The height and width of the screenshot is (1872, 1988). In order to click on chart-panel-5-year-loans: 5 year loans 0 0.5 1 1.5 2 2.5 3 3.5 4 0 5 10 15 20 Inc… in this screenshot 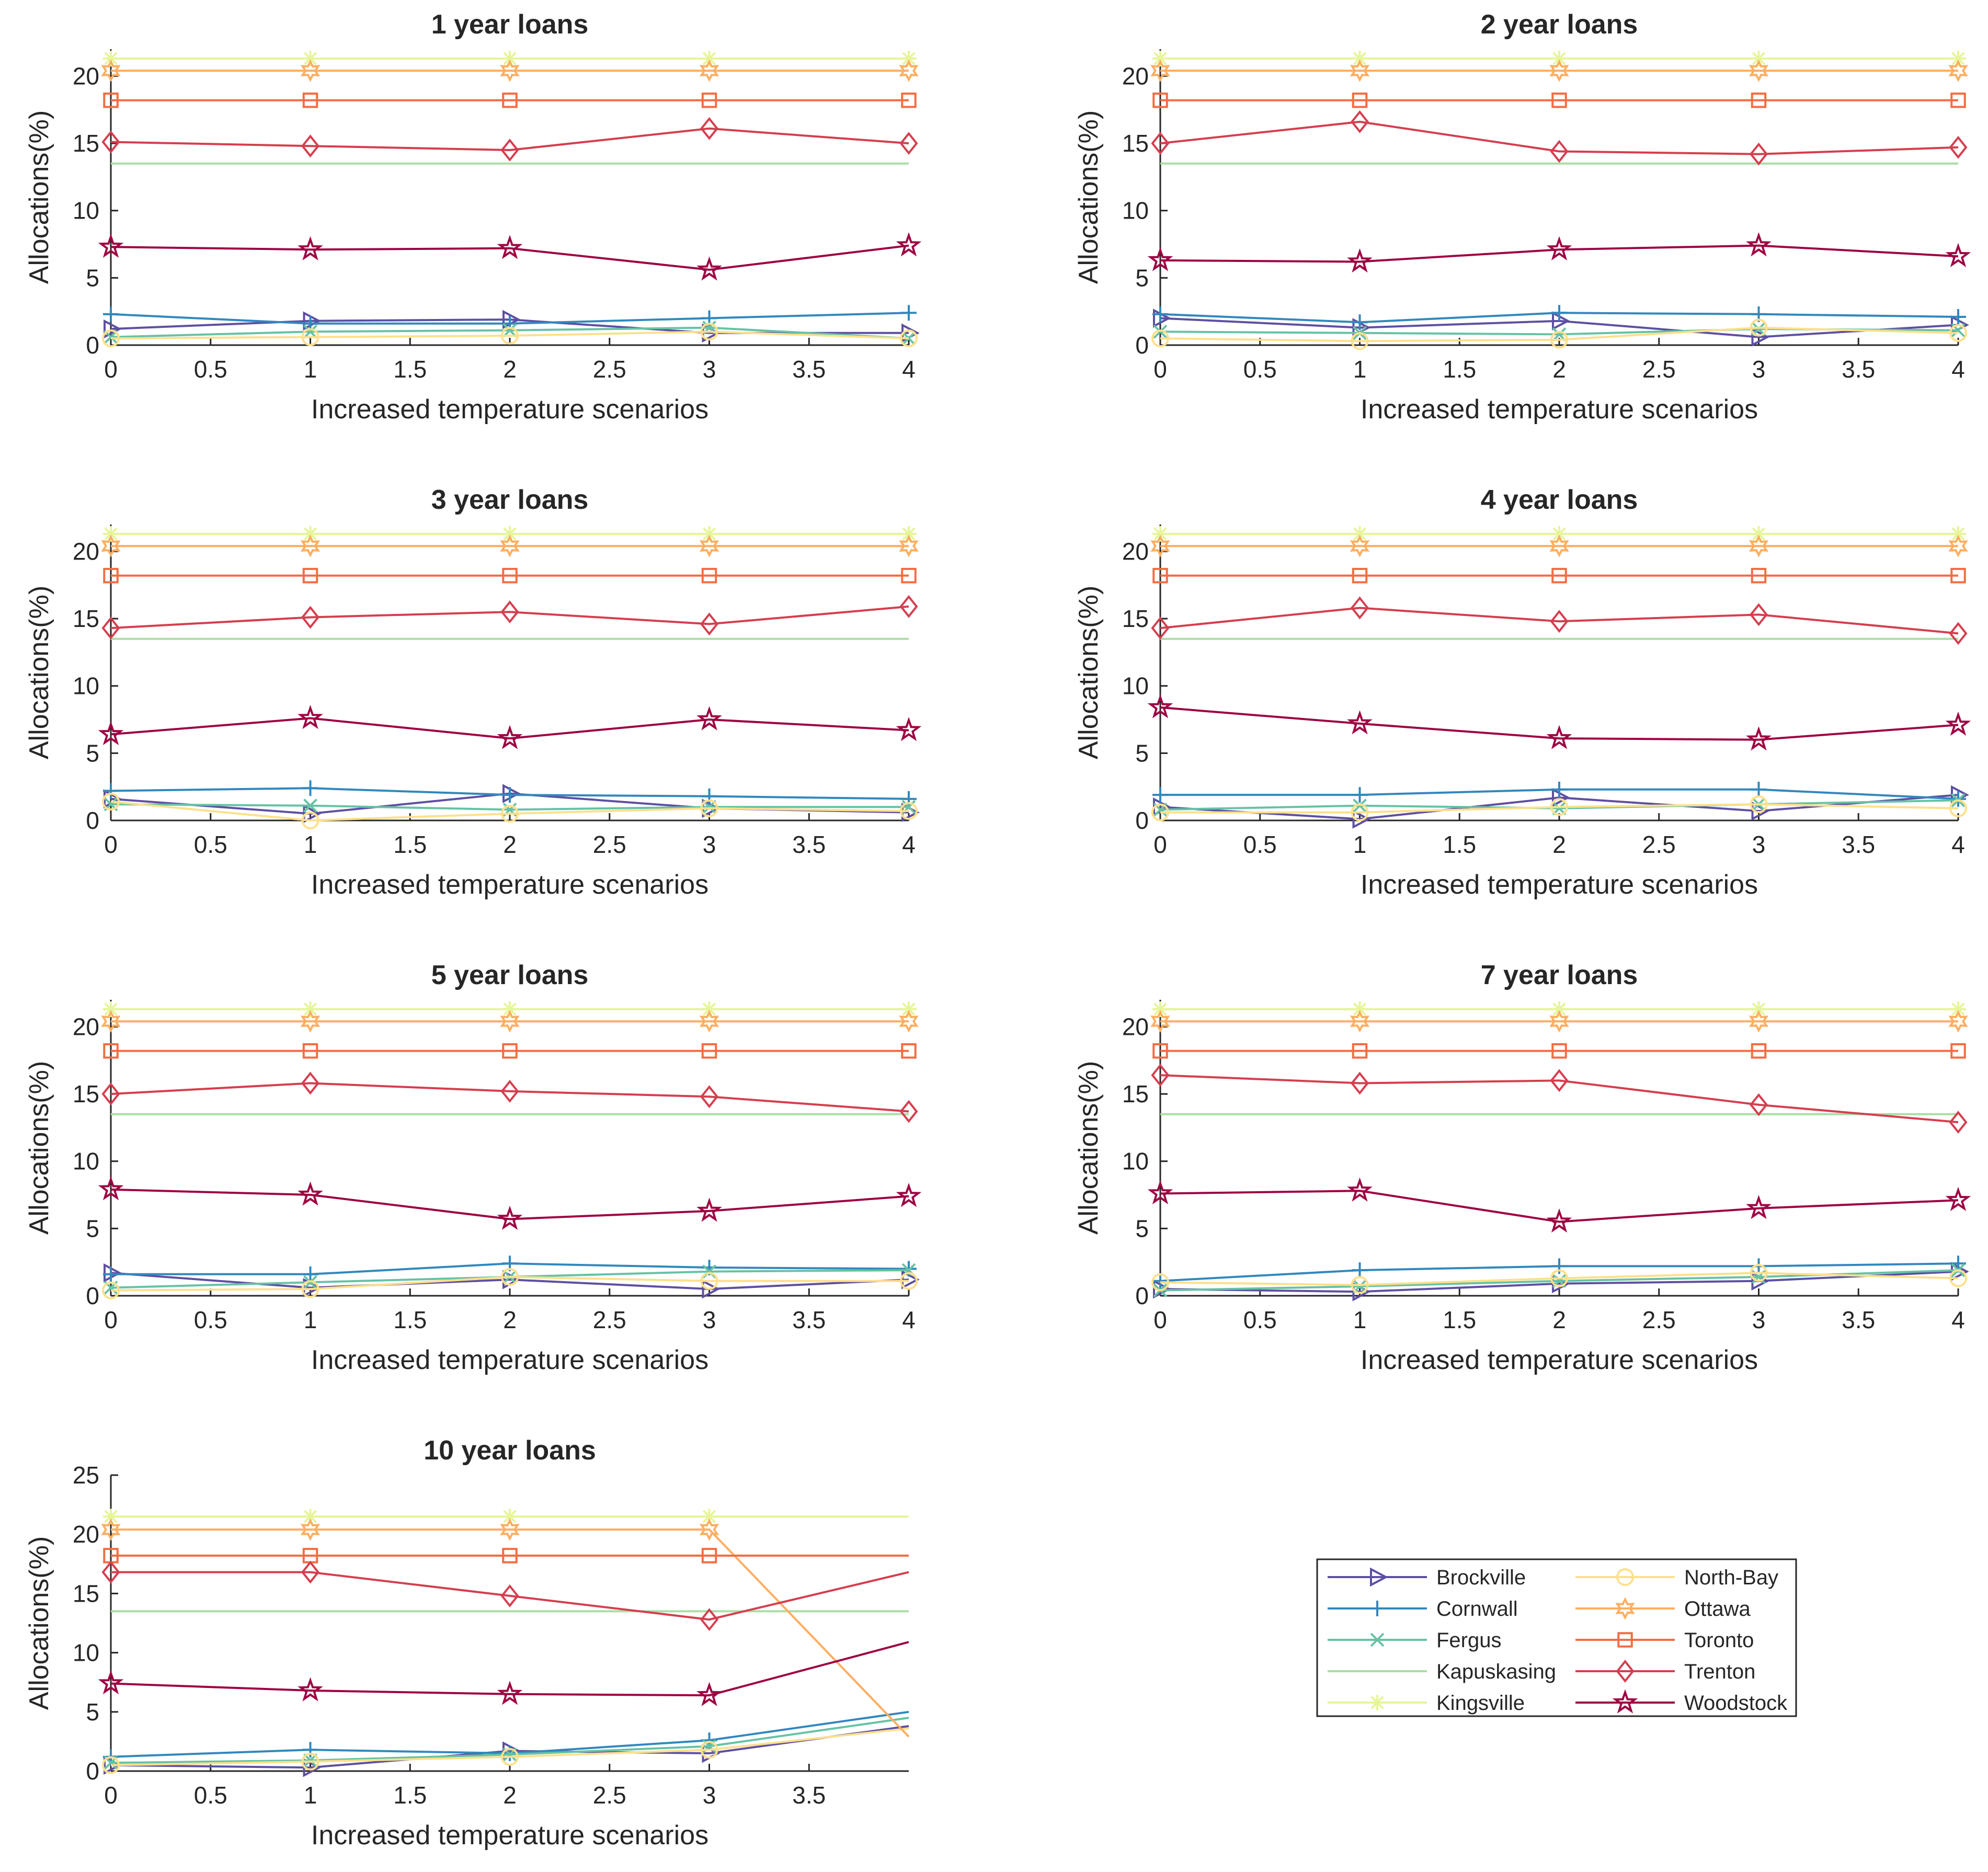, I will do `click(473, 1167)`.